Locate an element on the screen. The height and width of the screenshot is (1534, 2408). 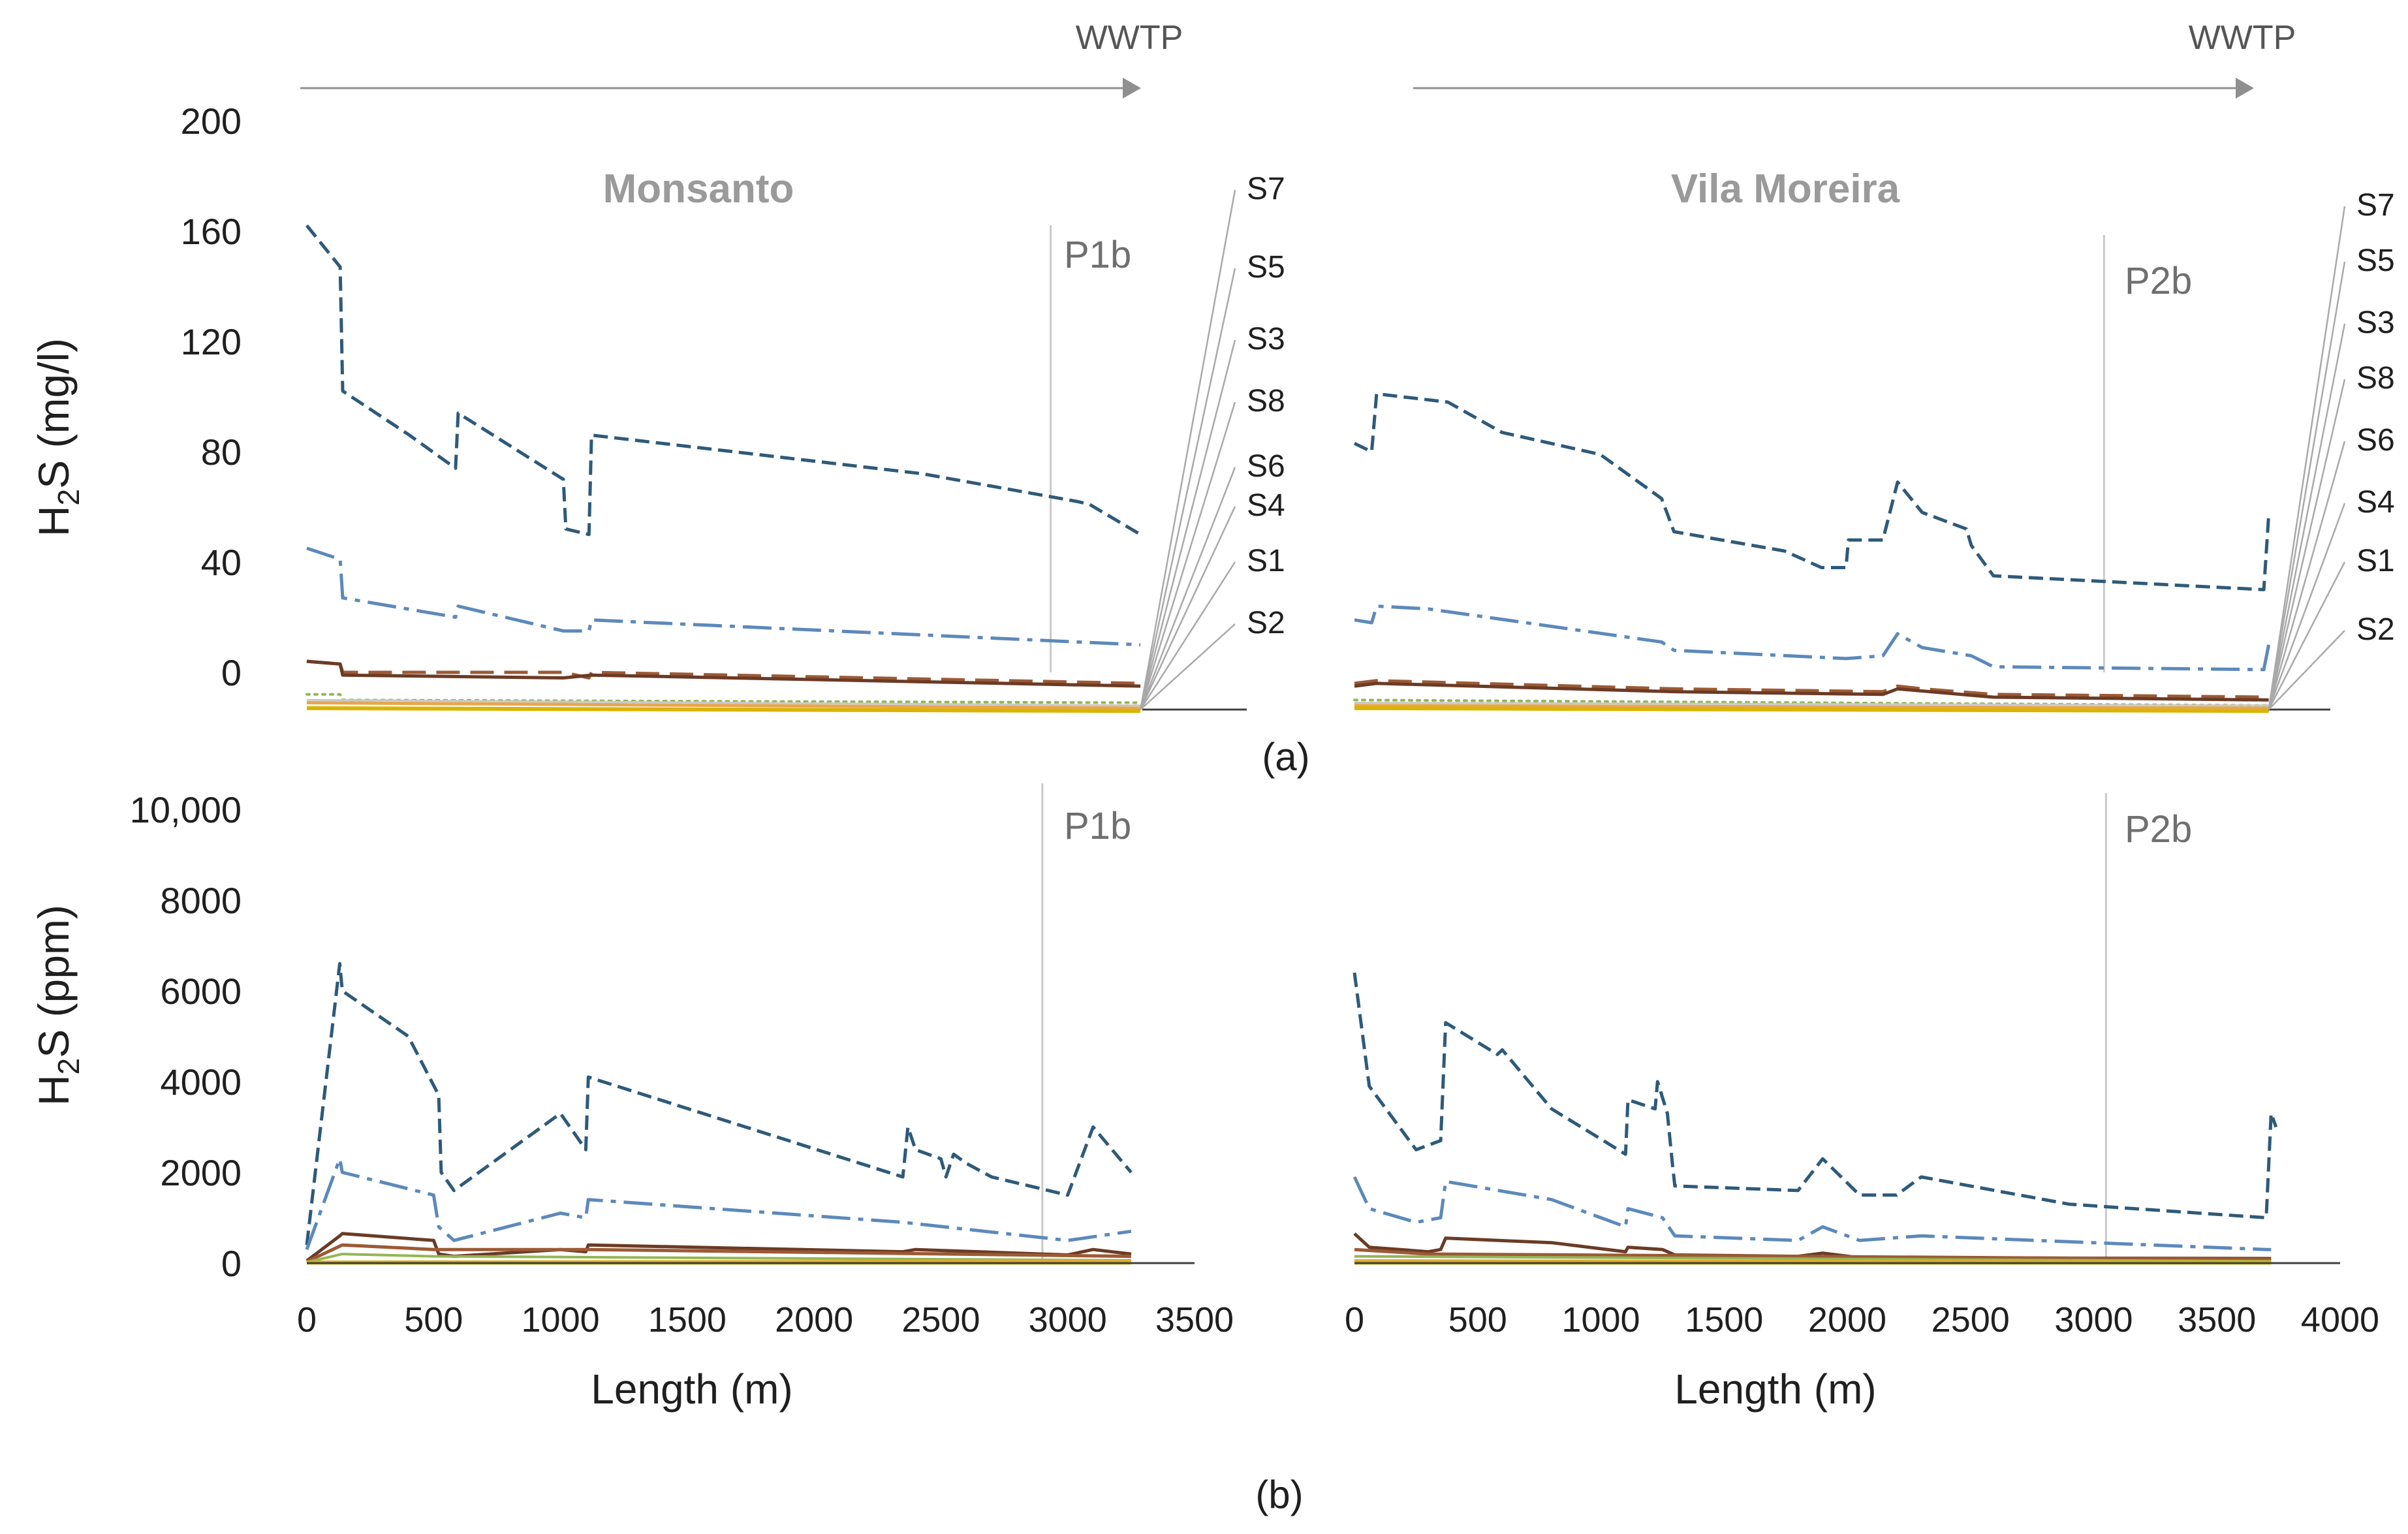
y-tick-label: 4000 is located at coordinates (201, 1082).